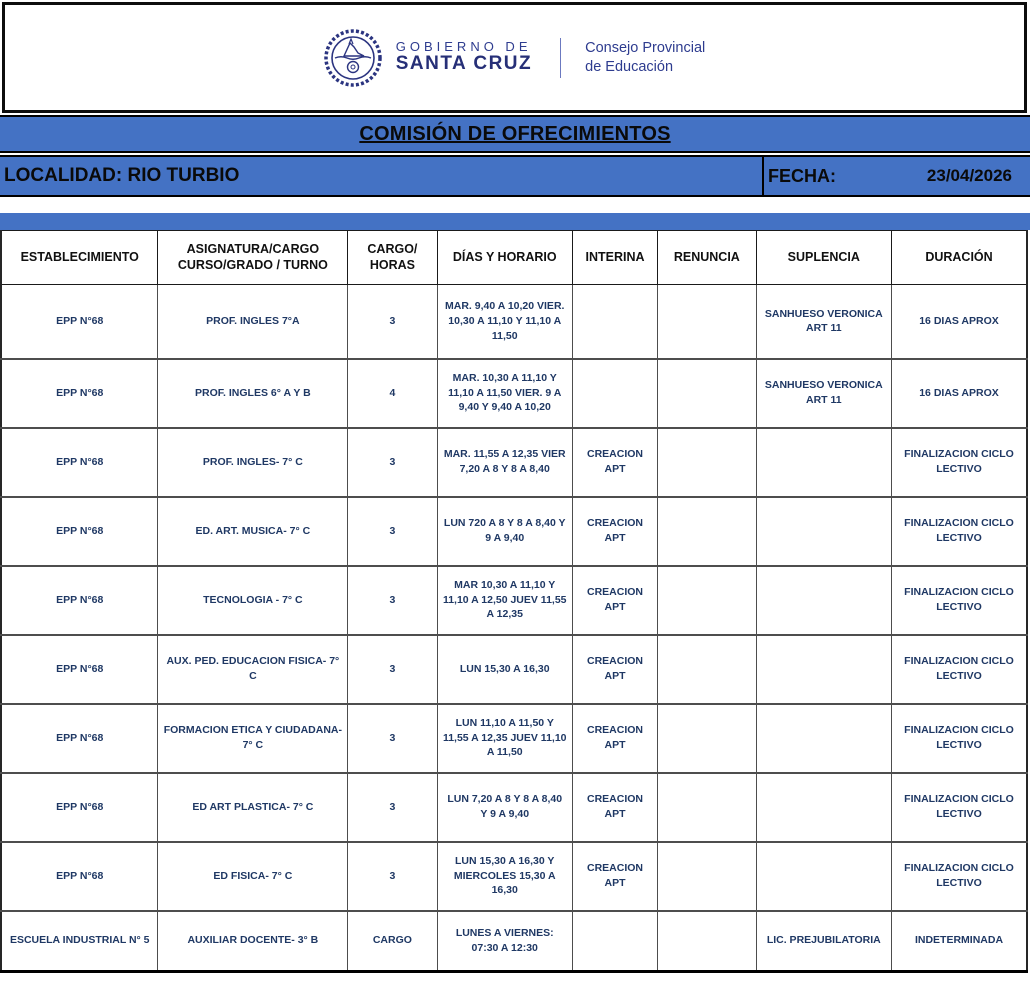  Describe the element at coordinates (253, 322) in the screenshot. I see `table-cell: PROF. INGLES 7°A` at that location.